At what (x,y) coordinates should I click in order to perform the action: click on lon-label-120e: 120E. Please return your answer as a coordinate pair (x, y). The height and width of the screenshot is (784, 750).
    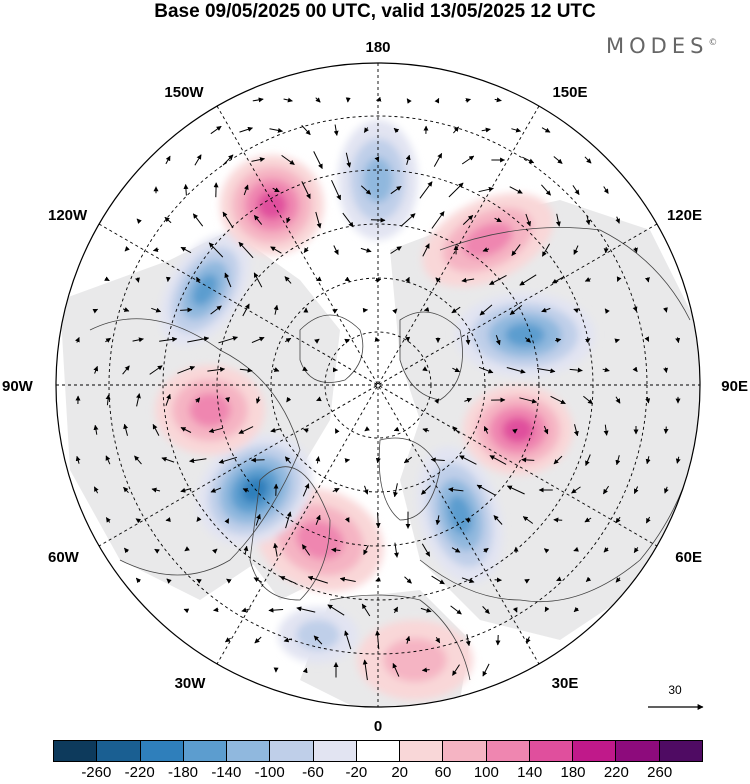
    Looking at the image, I should click on (684, 215).